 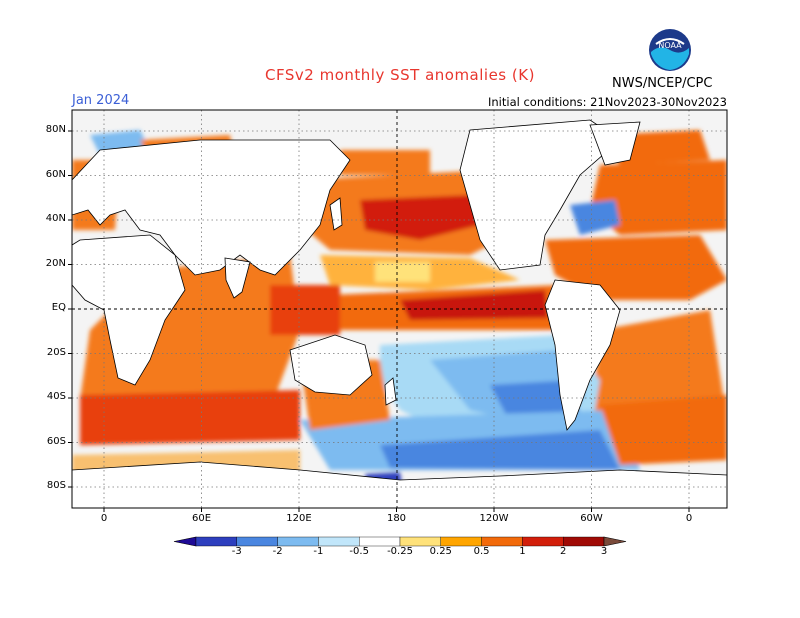 What do you see at coordinates (336, 214) in the screenshot?
I see `land-japan` at bounding box center [336, 214].